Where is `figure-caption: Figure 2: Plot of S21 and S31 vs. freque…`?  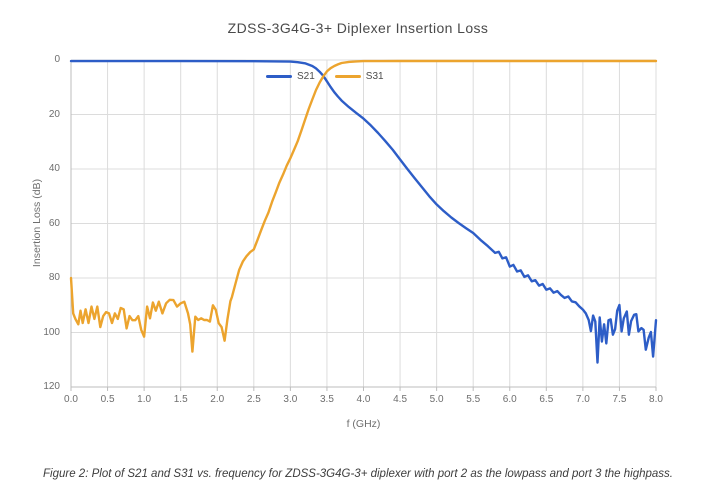 figure-caption: Figure 2: Plot of S21 and S31 vs. freque… is located at coordinates (358, 474).